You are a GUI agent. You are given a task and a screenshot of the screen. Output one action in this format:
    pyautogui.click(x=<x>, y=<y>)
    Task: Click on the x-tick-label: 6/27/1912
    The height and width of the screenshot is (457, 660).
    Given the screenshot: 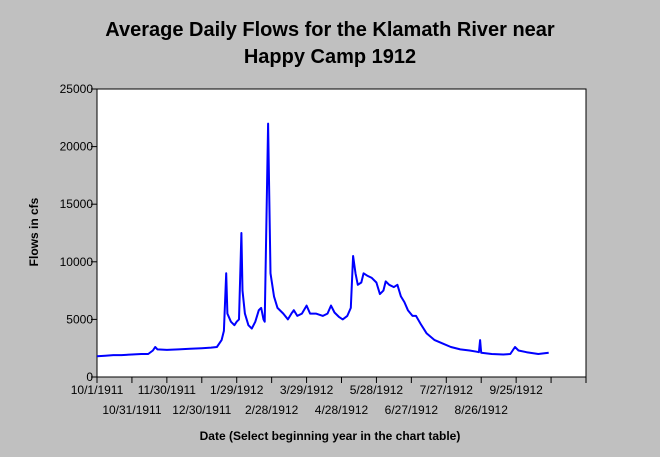 What is the action you would take?
    pyautogui.click(x=412, y=410)
    